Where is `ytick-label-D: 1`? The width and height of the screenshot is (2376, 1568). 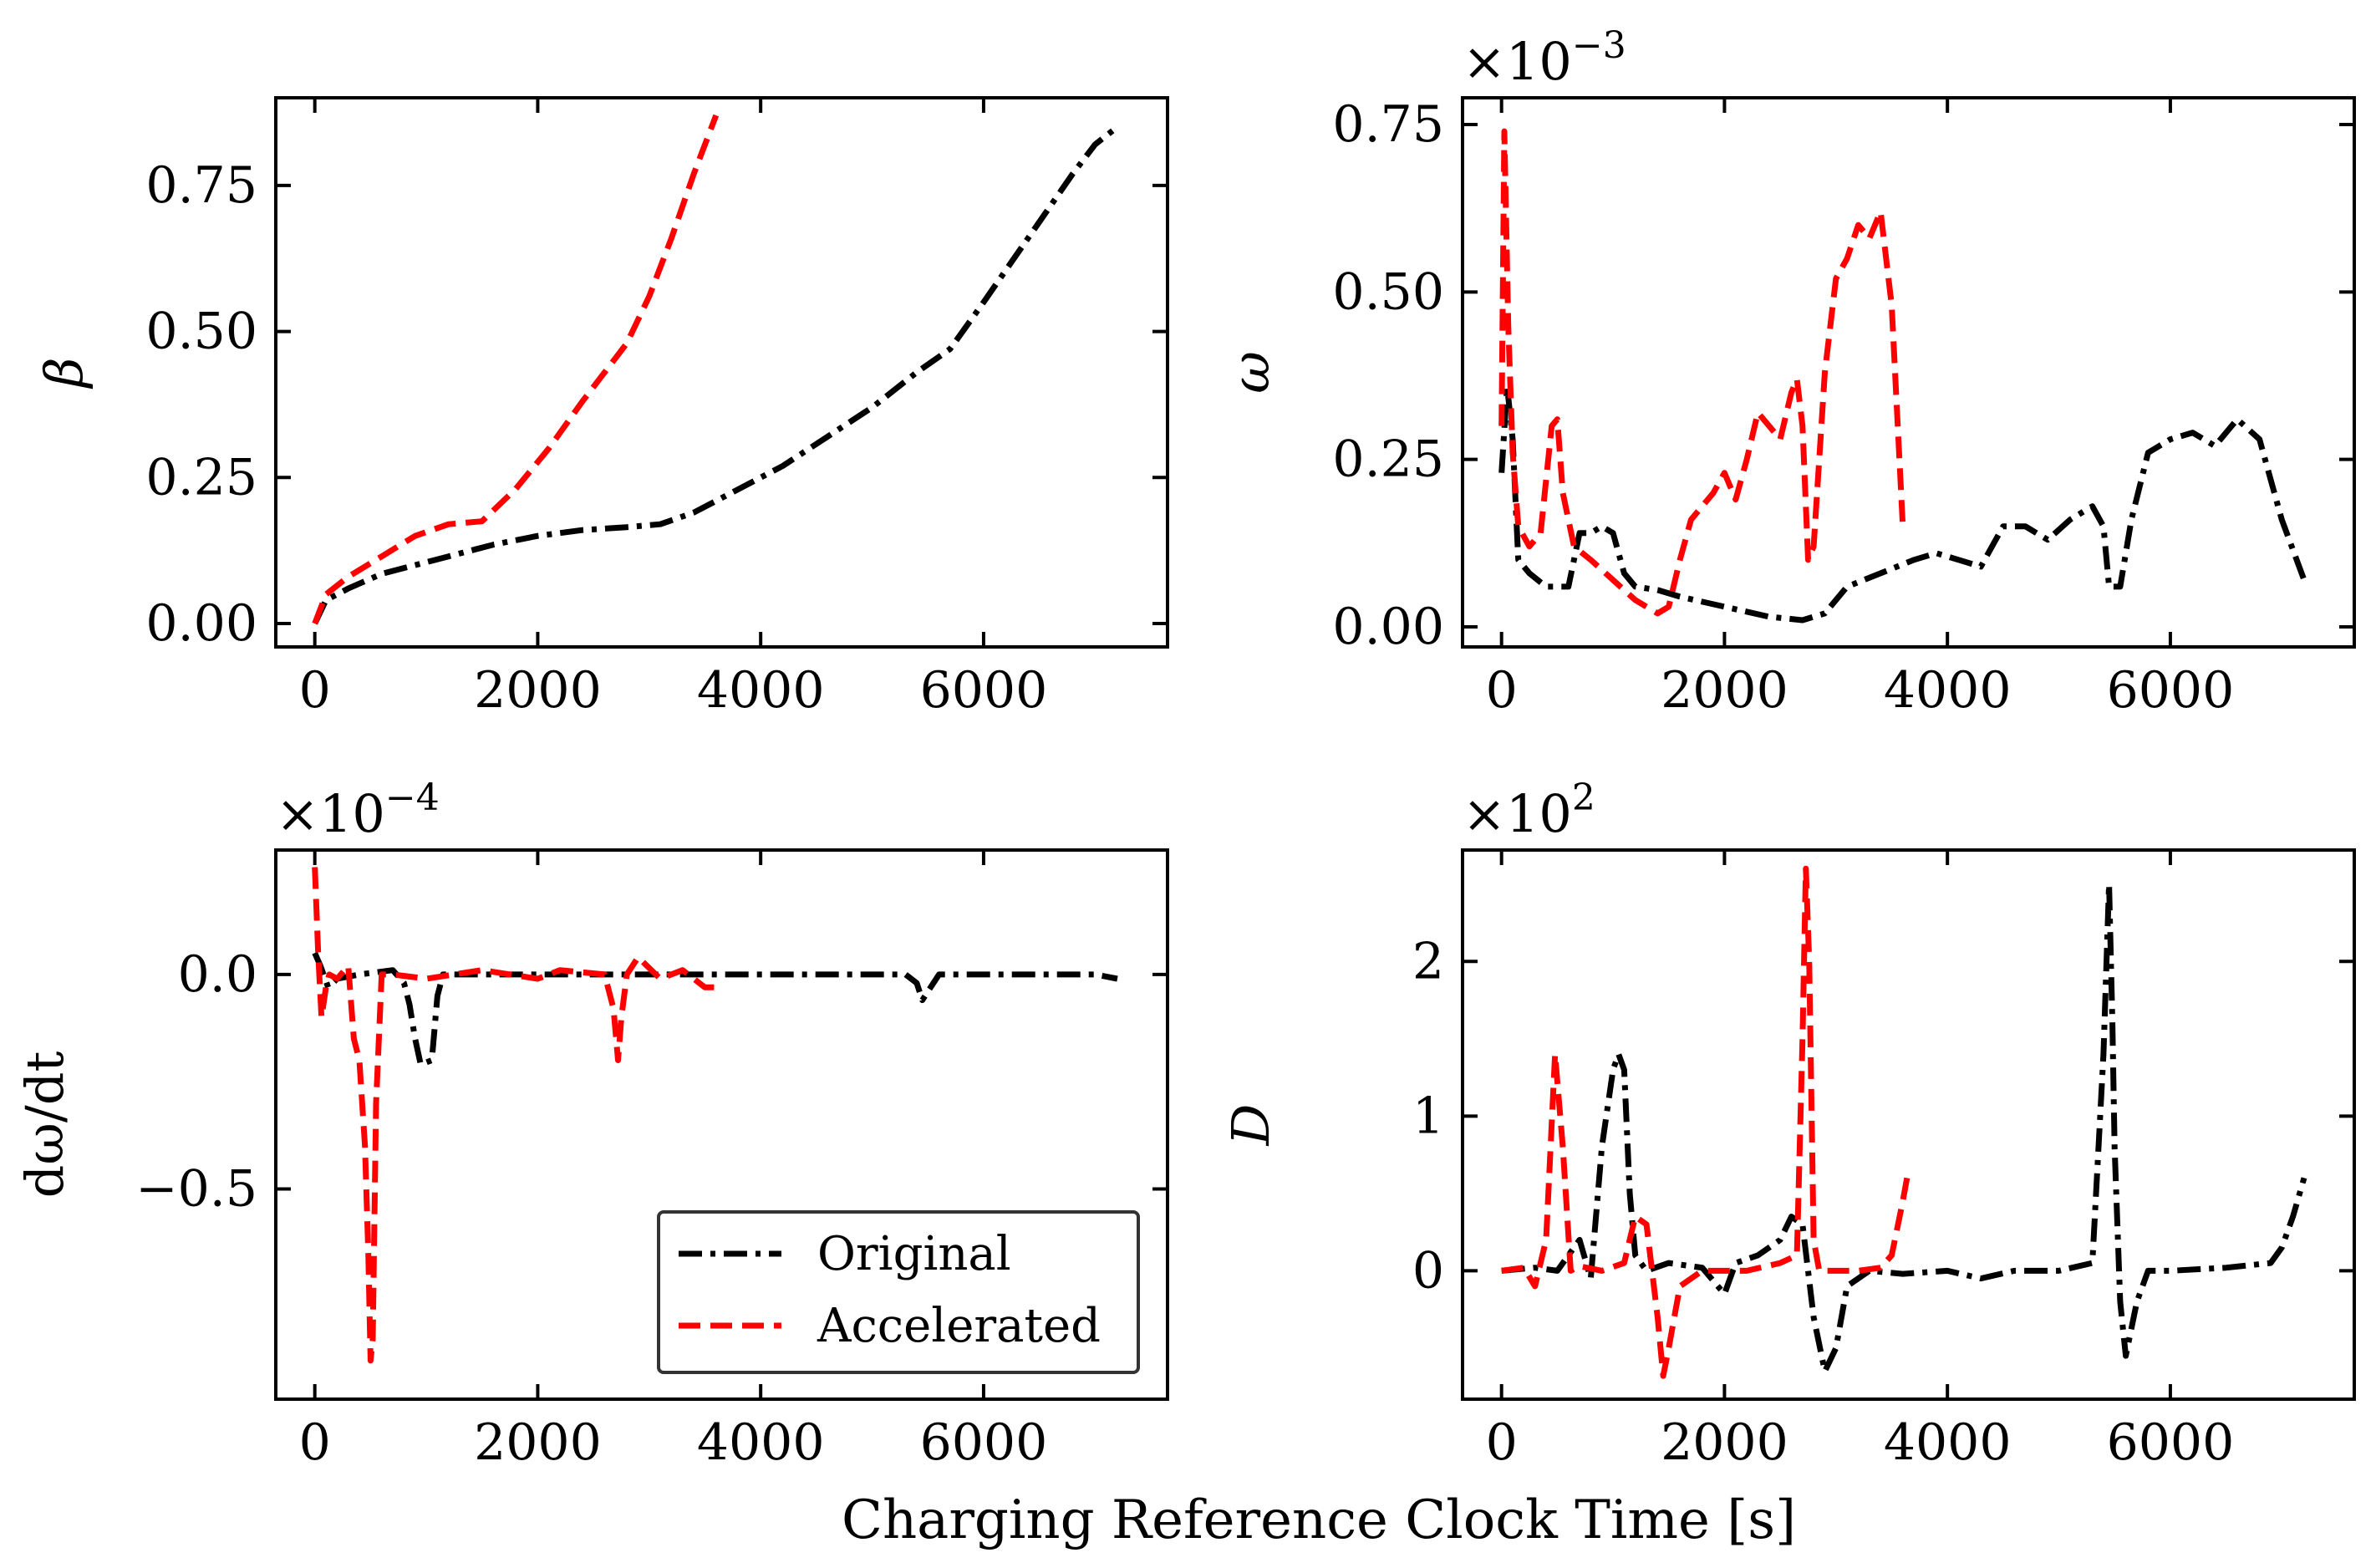 ytick-label-D: 1 is located at coordinates (1428, 1116).